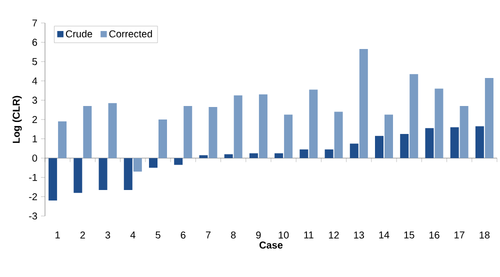 The width and height of the screenshot is (500, 277). Describe the element at coordinates (233, 235) in the screenshot. I see `x-tick-label: 8` at that location.